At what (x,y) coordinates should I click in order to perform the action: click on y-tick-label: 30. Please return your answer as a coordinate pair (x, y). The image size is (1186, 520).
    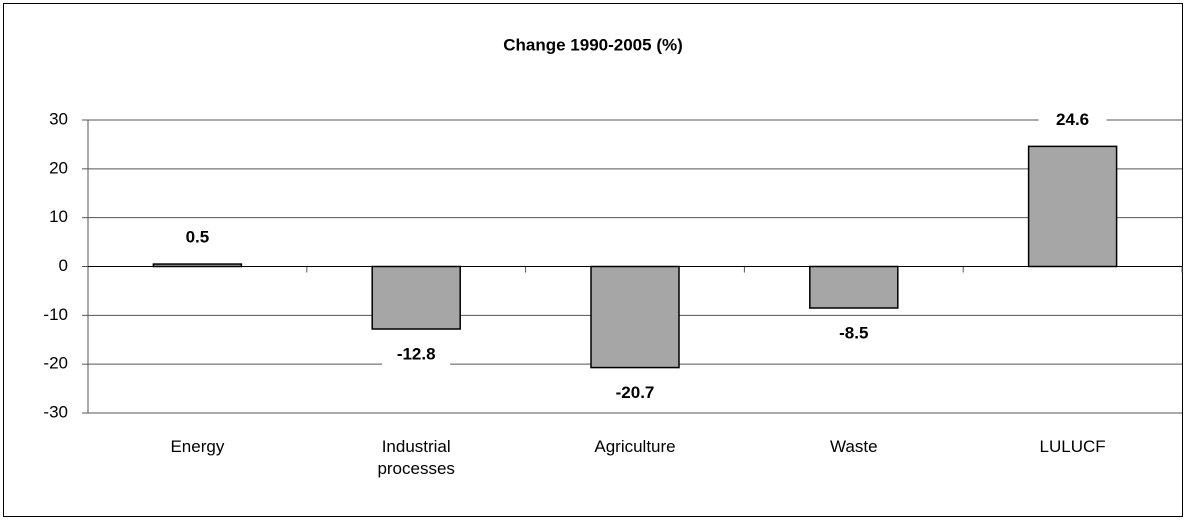
    Looking at the image, I should click on (58, 118).